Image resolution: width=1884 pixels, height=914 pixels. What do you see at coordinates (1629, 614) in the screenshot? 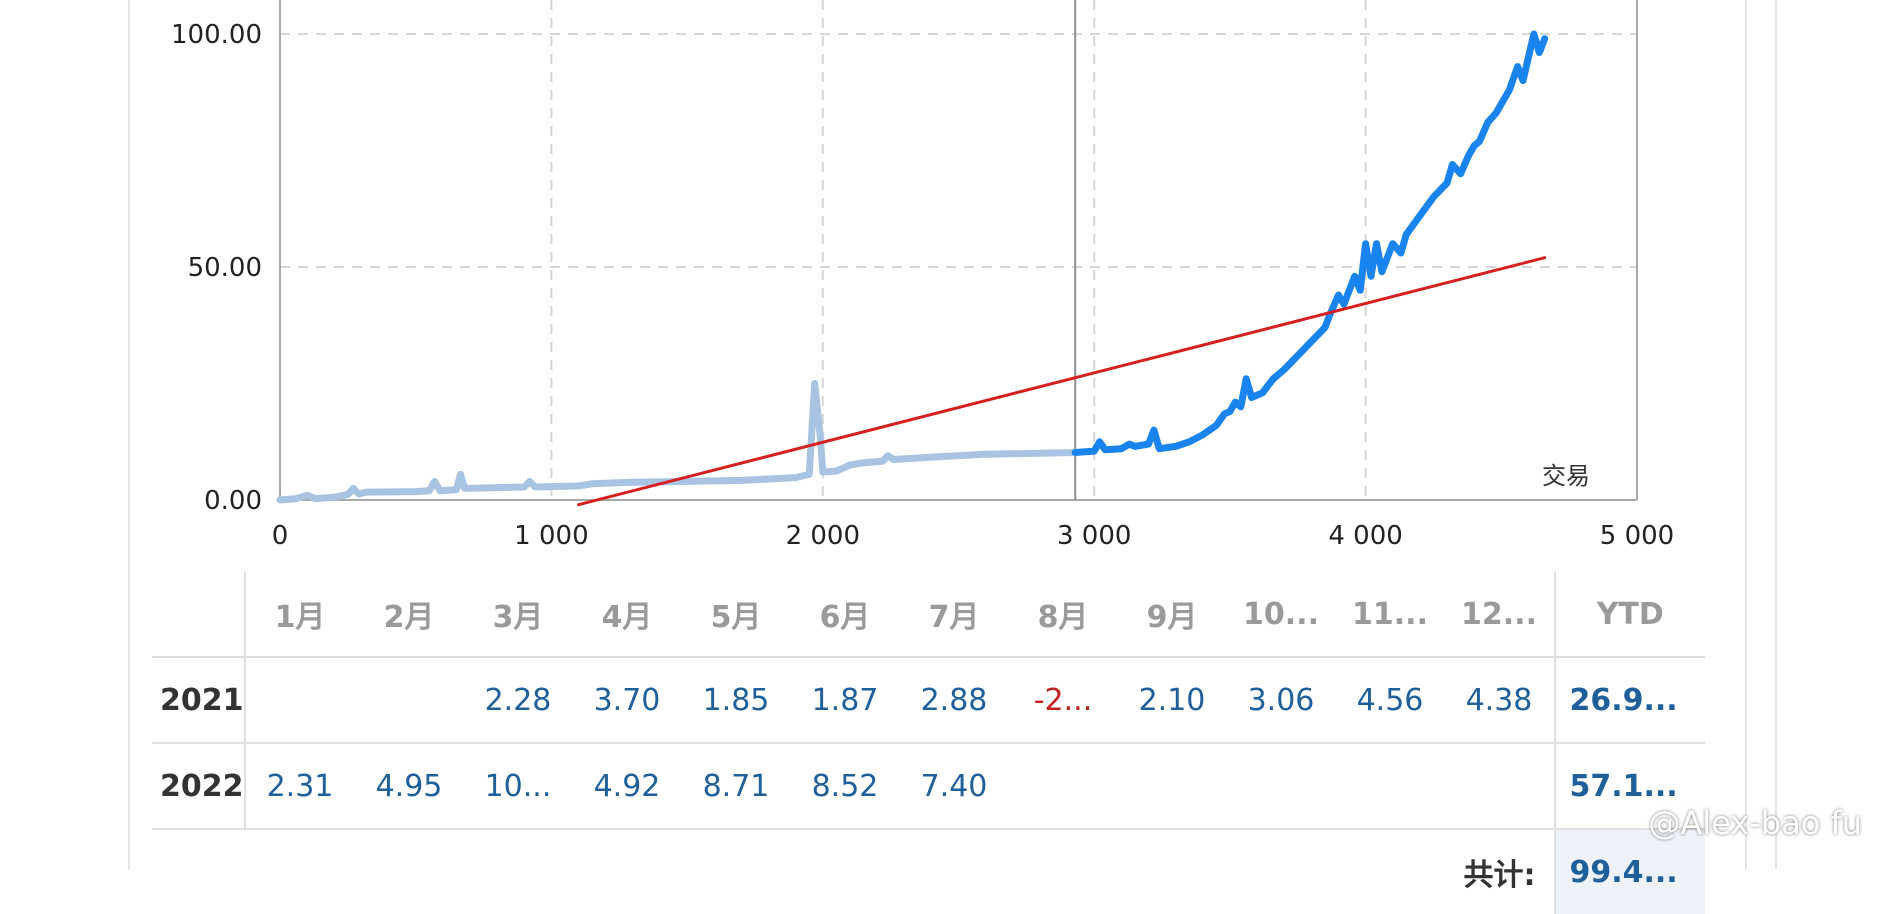
I see `ytd-header-cell: YTD` at bounding box center [1629, 614].